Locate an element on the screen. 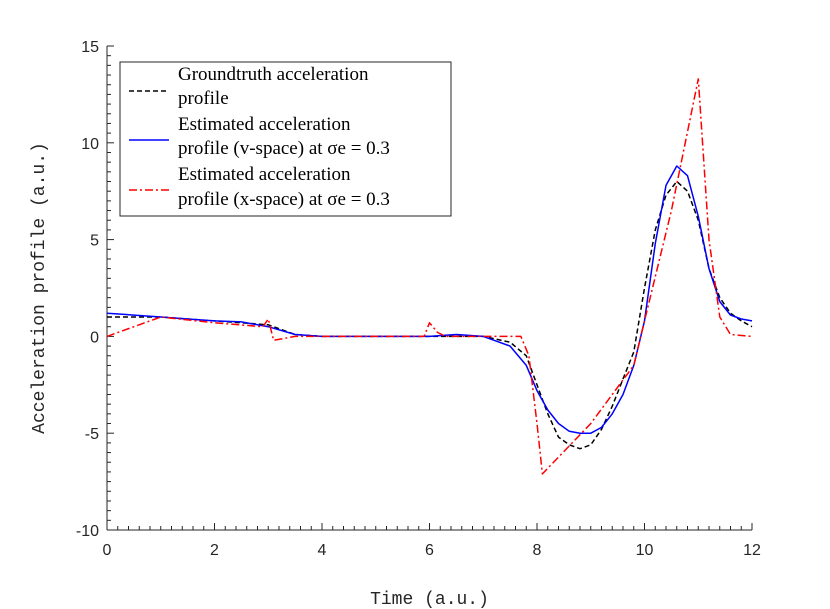 The width and height of the screenshot is (830, 609). x-tick-label: 2 is located at coordinates (214, 550).